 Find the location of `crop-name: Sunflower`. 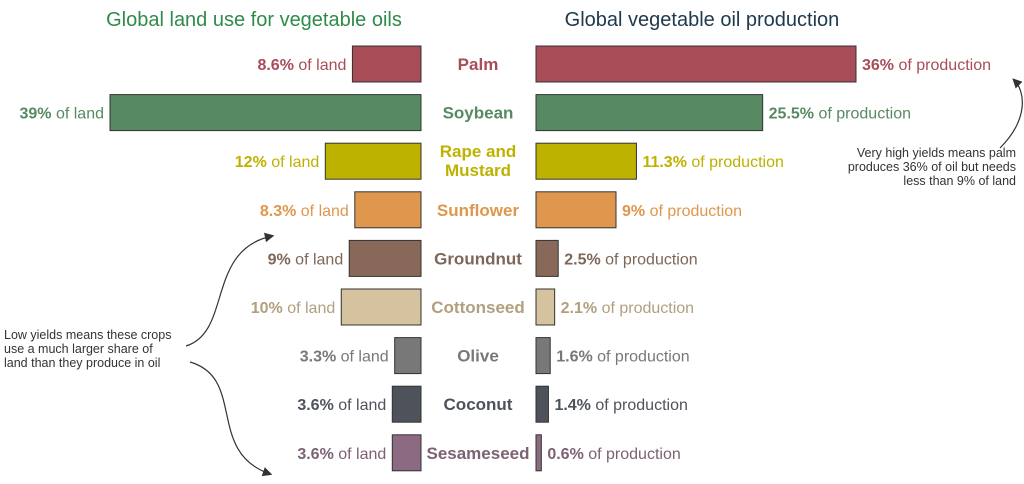

crop-name: Sunflower is located at coordinates (478, 210).